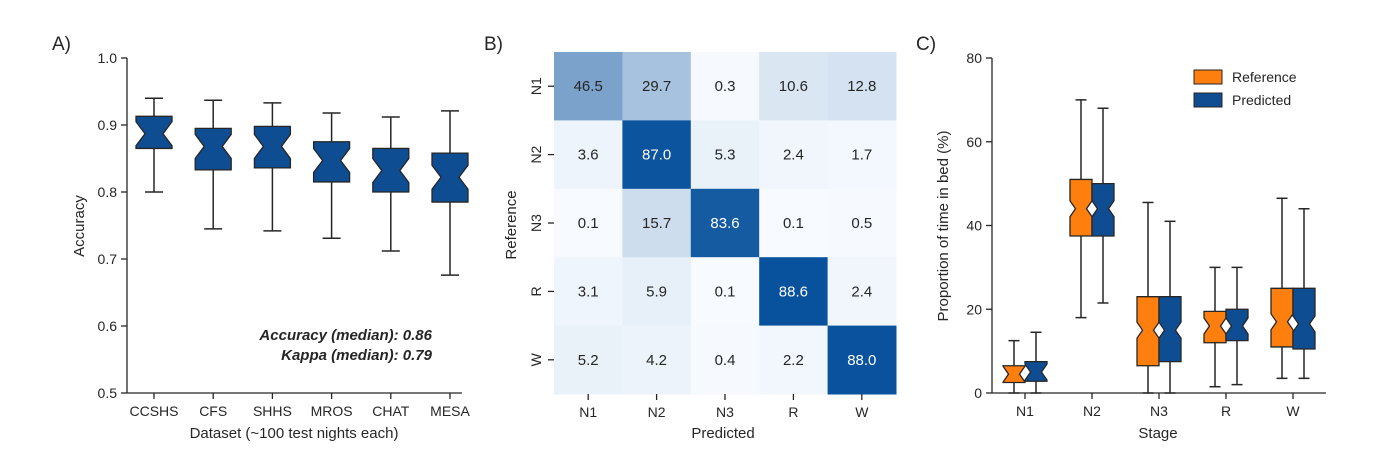 The width and height of the screenshot is (1374, 470). Describe the element at coordinates (108, 259) in the screenshot. I see `panel-a-y-tick-label: 0.7` at that location.